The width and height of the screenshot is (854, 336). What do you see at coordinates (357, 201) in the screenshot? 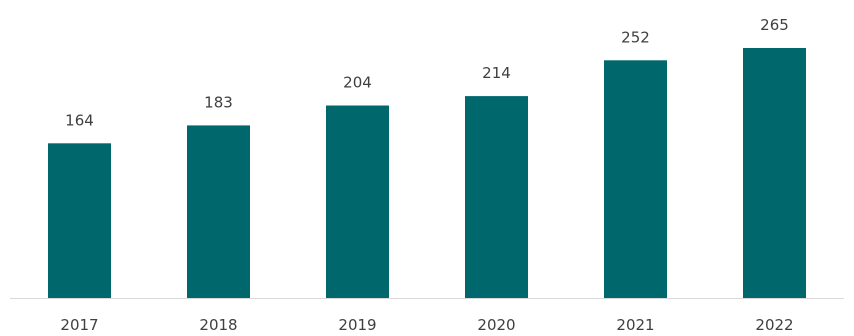
I see `bar-2019` at bounding box center [357, 201].